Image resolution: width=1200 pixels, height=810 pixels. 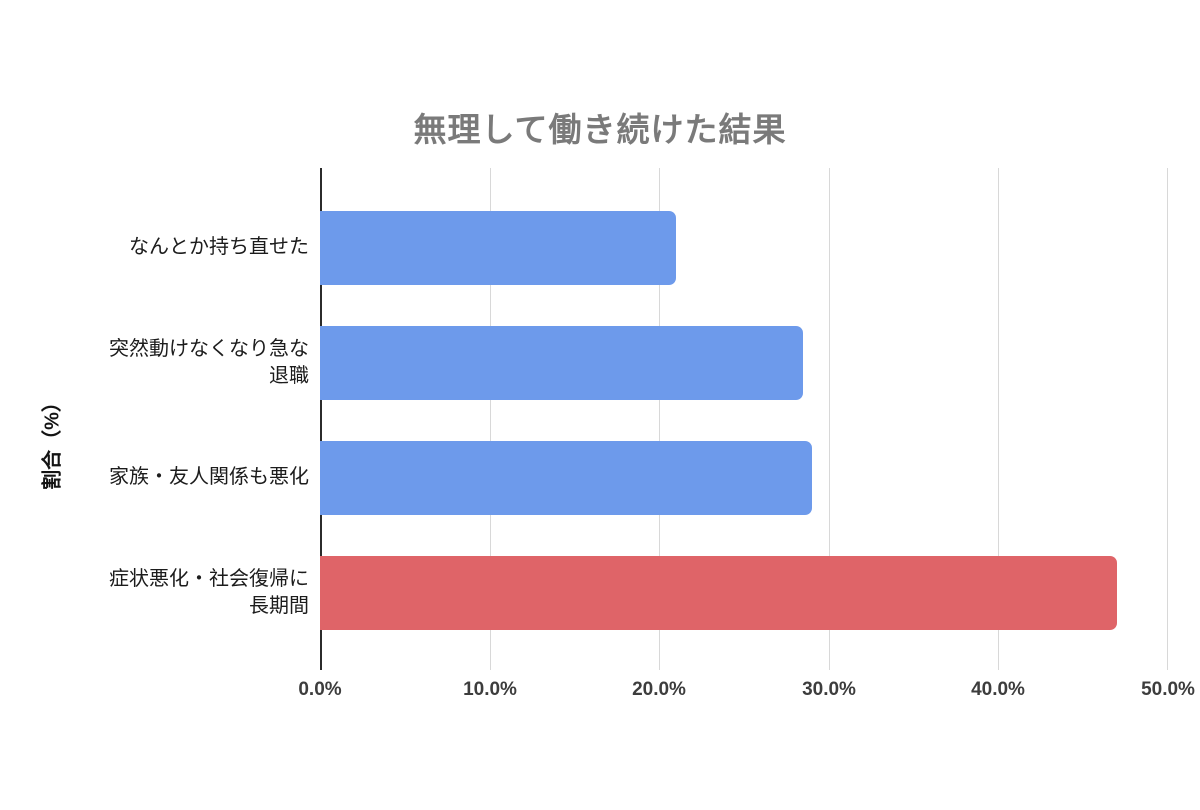 I want to click on bar-row: なんとか持ち直せた, so click(x=584, y=247).